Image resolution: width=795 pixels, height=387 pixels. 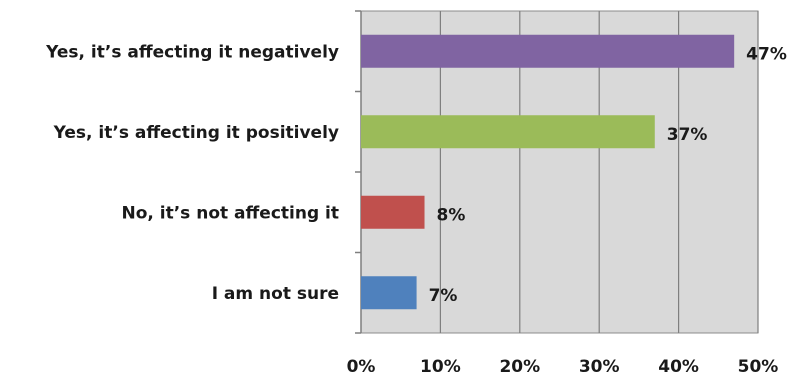 What do you see at coordinates (758, 367) in the screenshot?
I see `x-tick-label: 50%` at bounding box center [758, 367].